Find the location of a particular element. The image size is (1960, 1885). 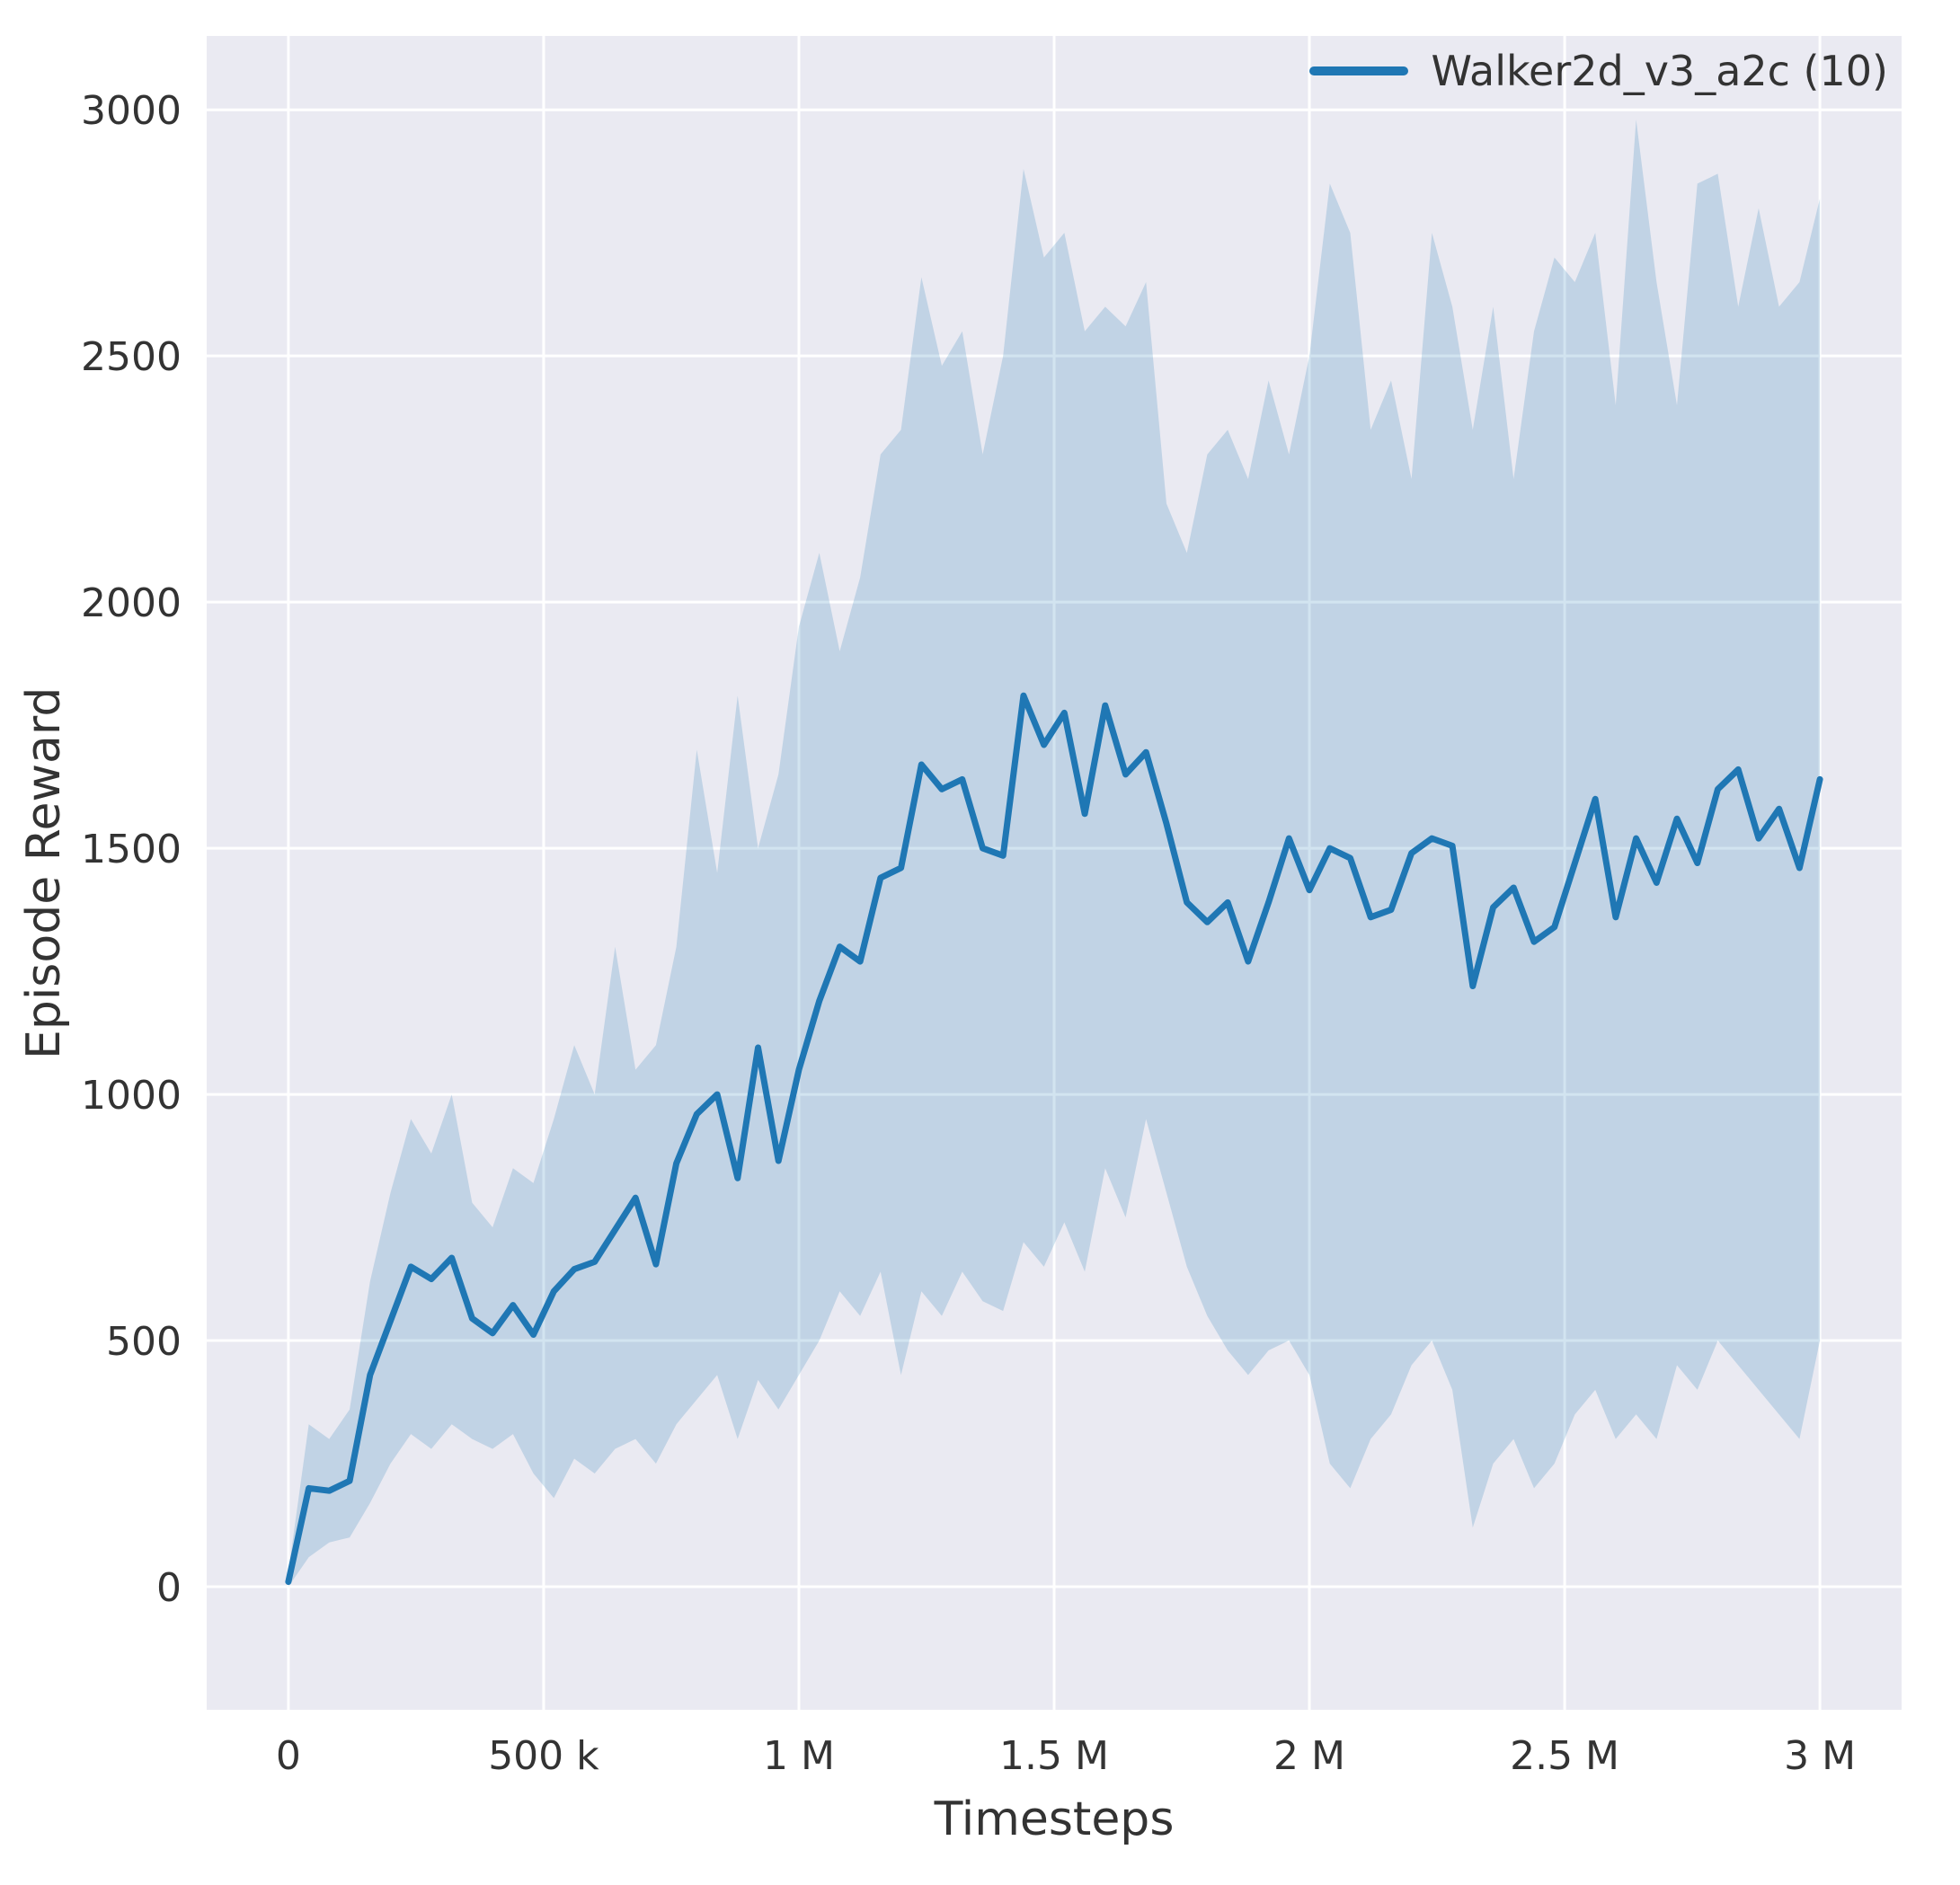

y-tick-label: 0 is located at coordinates (169, 1588).